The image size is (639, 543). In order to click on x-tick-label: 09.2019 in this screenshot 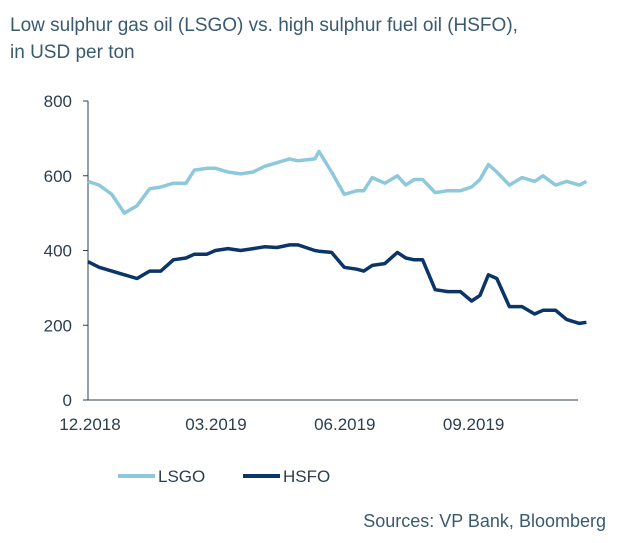, I will do `click(473, 424)`.